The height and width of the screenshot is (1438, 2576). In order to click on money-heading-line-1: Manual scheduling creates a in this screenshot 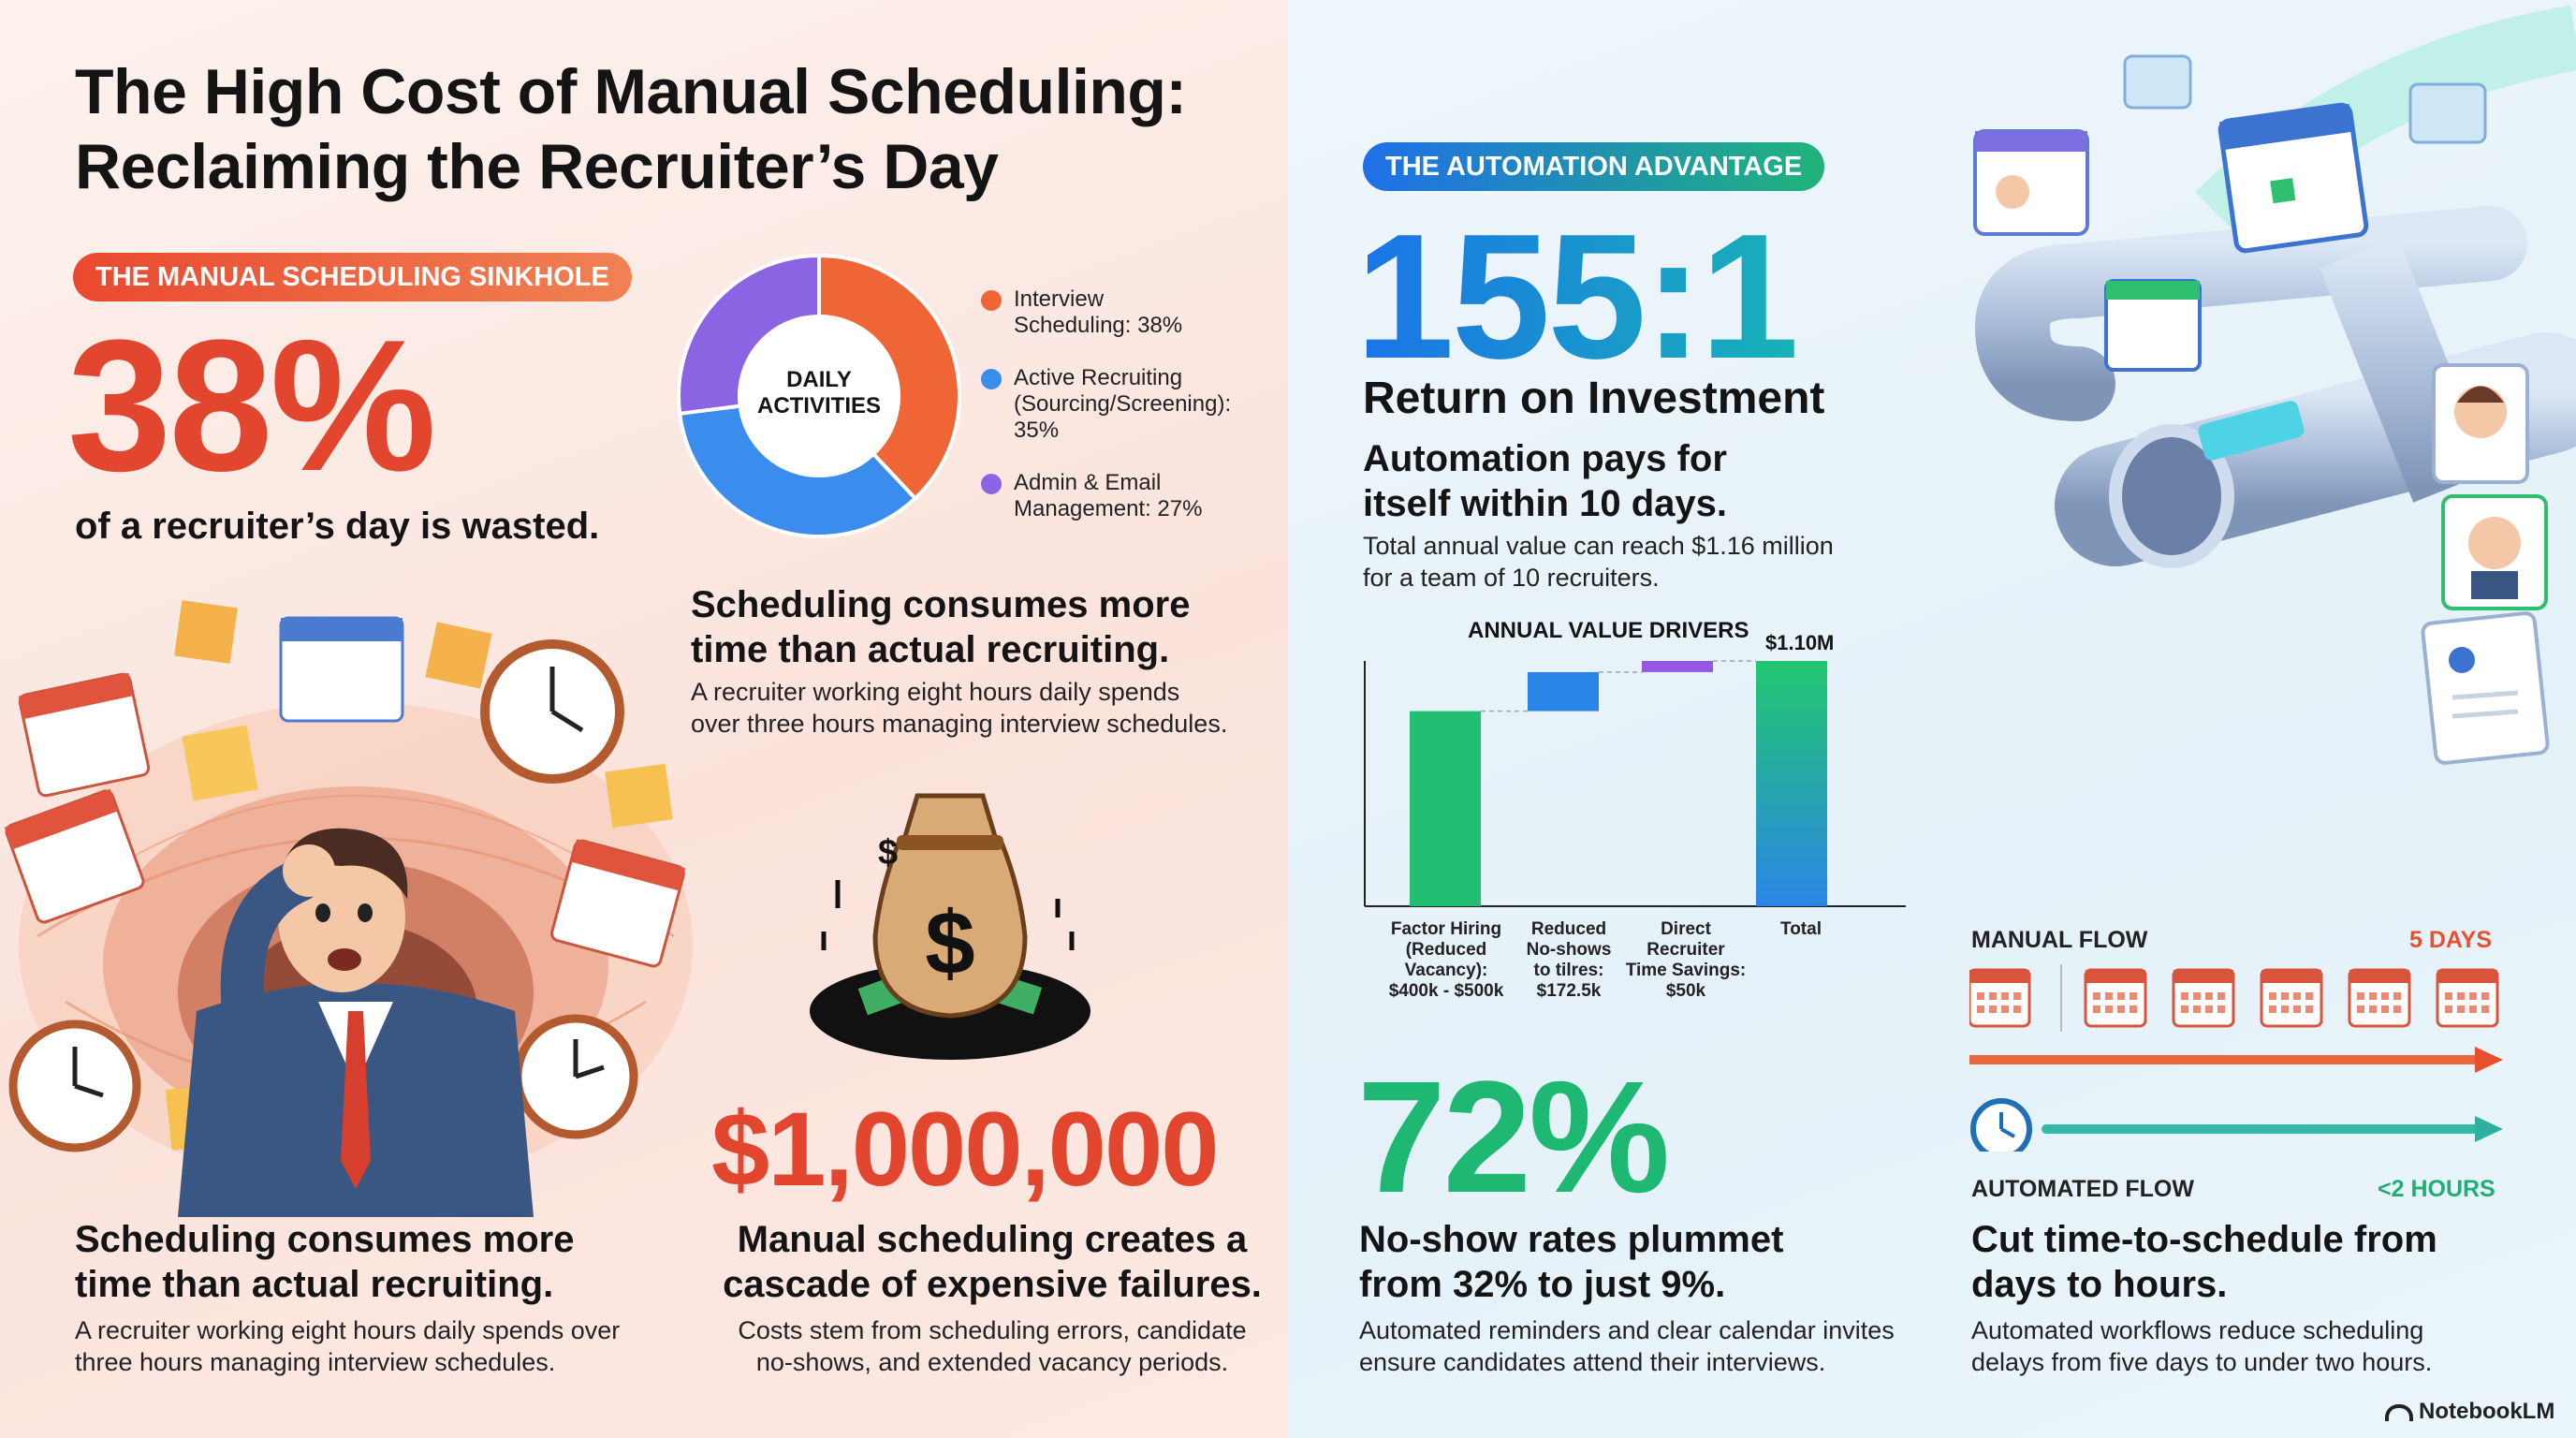, I will do `click(992, 1239)`.